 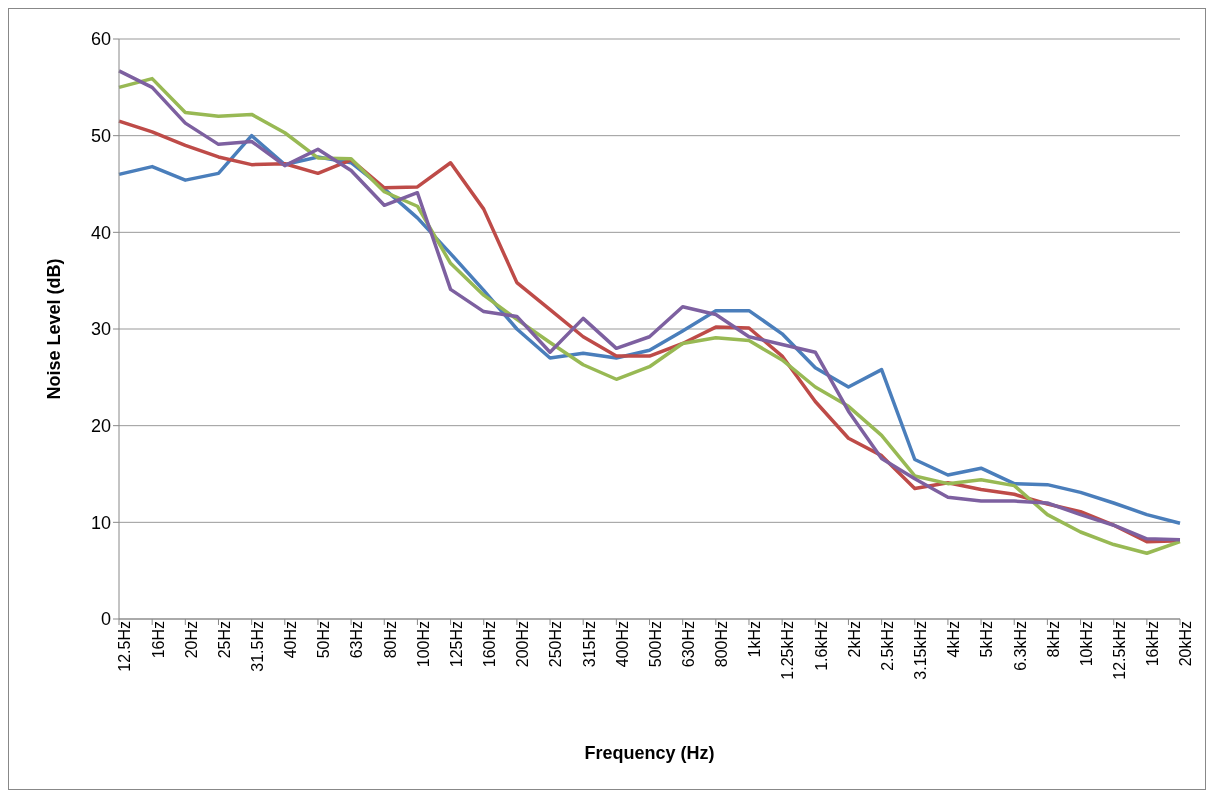 I want to click on y-tick-label: 0, so click(x=105, y=619).